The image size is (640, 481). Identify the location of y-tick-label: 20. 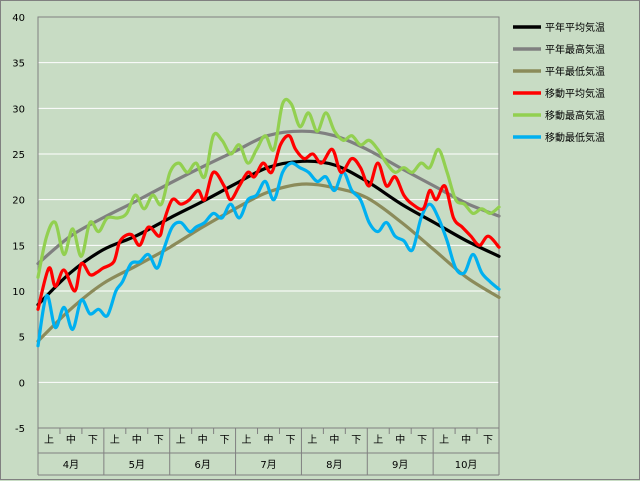
(18, 201).